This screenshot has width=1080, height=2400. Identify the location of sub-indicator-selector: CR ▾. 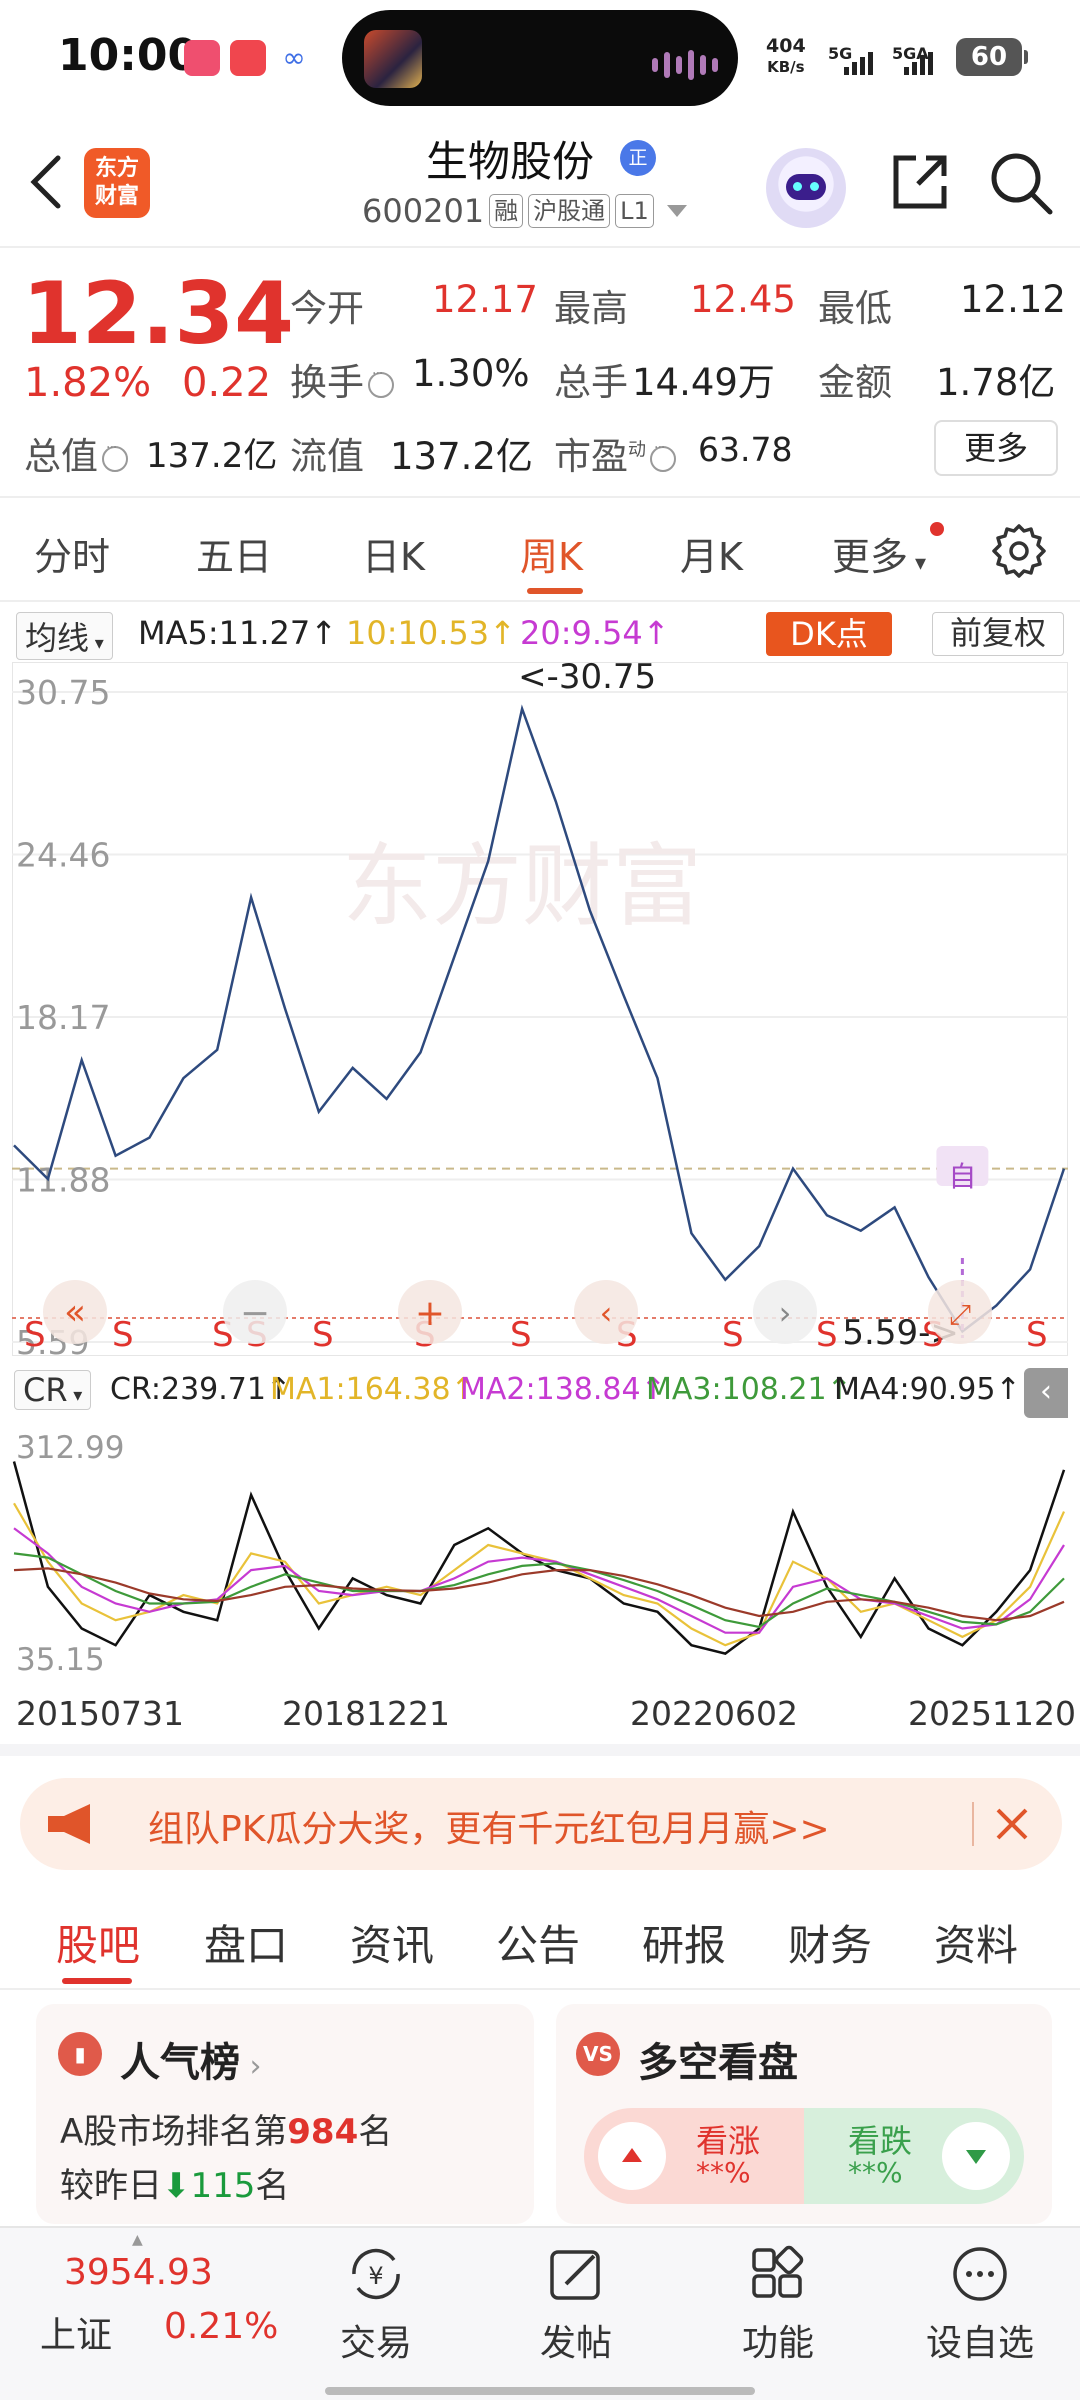
(53, 1390).